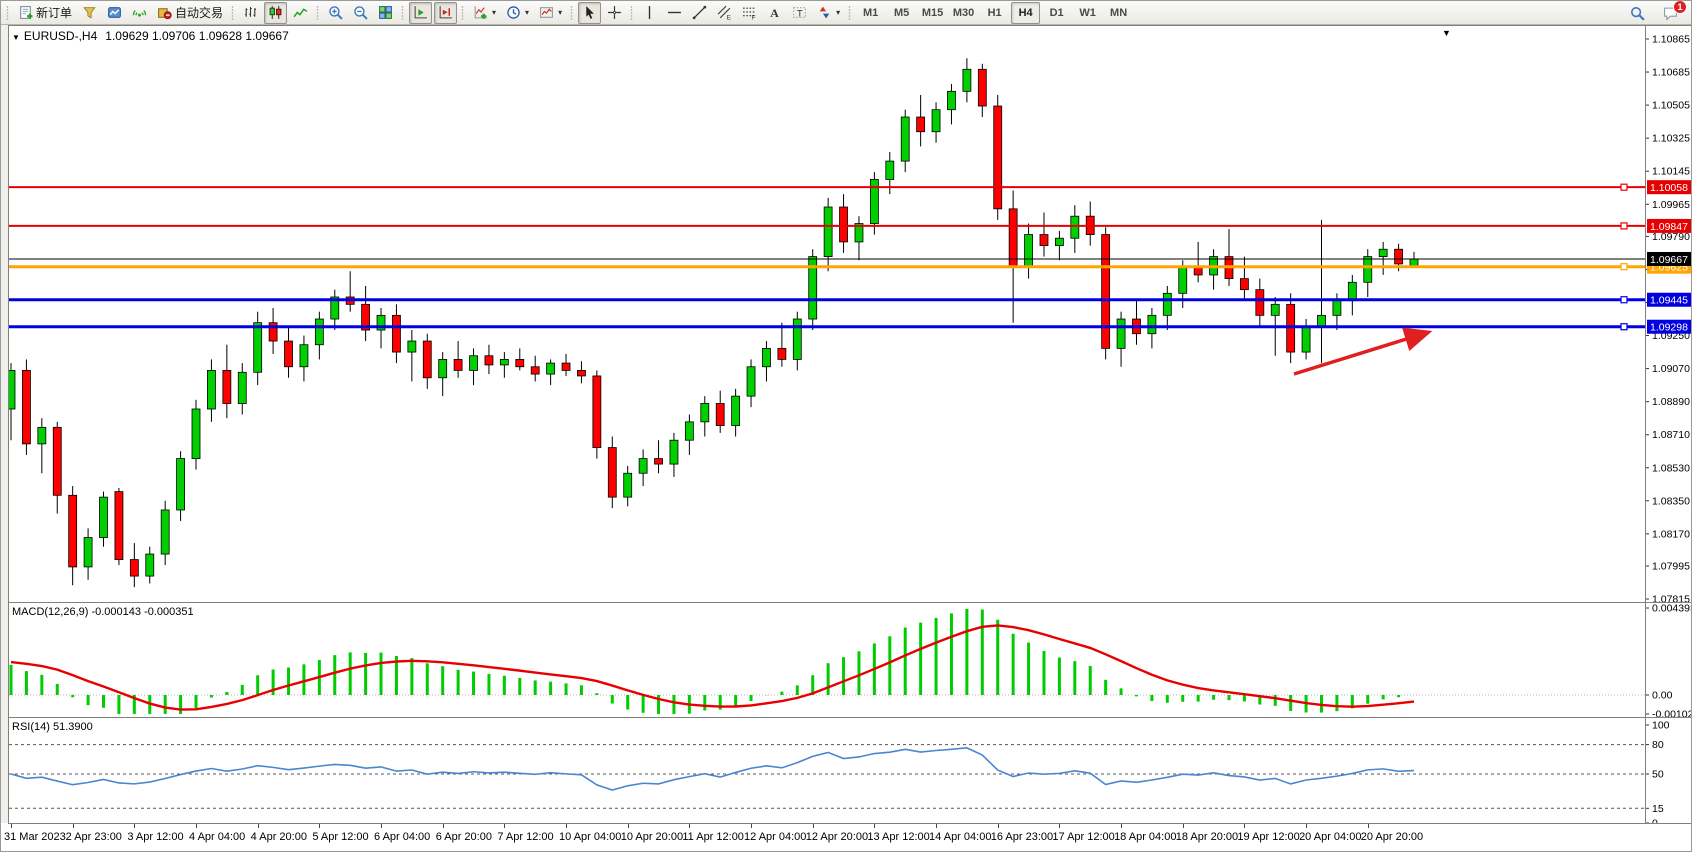  Describe the element at coordinates (114, 13) in the screenshot. I see `data-window-button` at that location.